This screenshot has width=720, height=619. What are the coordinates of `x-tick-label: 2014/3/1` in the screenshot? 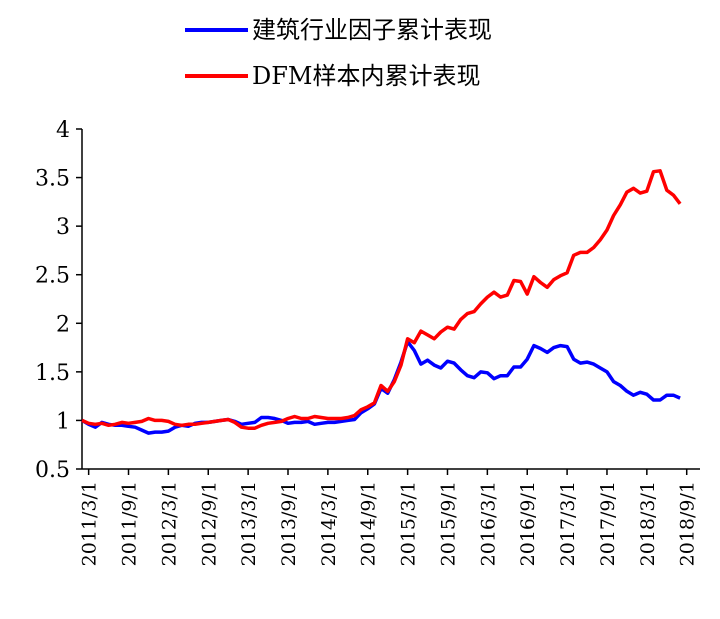 It's located at (329, 523).